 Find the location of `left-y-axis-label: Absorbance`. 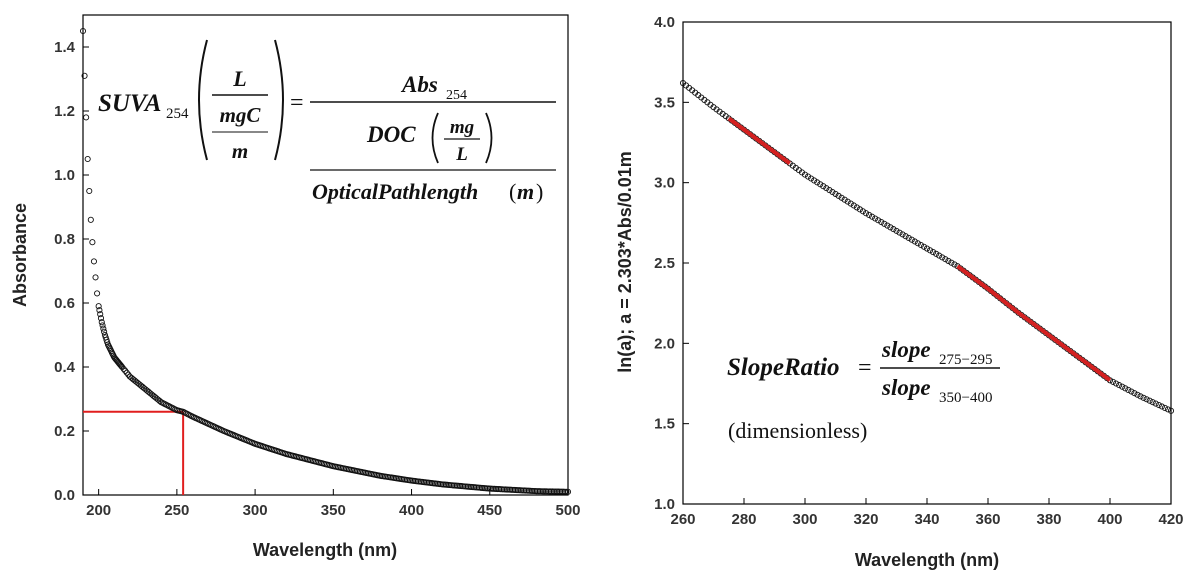

left-y-axis-label: Absorbance is located at coordinates (20, 255).